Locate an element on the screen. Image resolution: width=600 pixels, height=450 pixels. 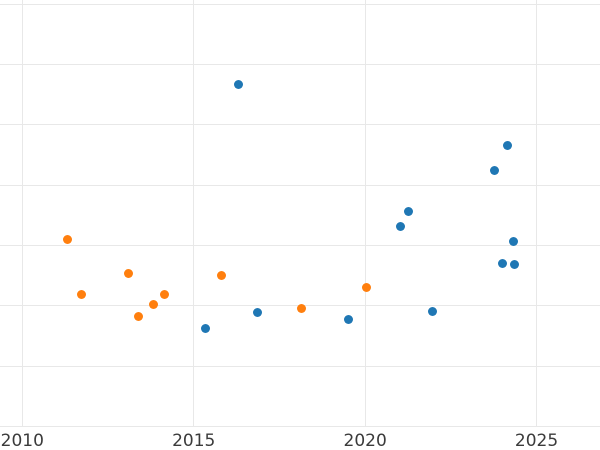
x-tick-label: 2010 is located at coordinates (22, 440).